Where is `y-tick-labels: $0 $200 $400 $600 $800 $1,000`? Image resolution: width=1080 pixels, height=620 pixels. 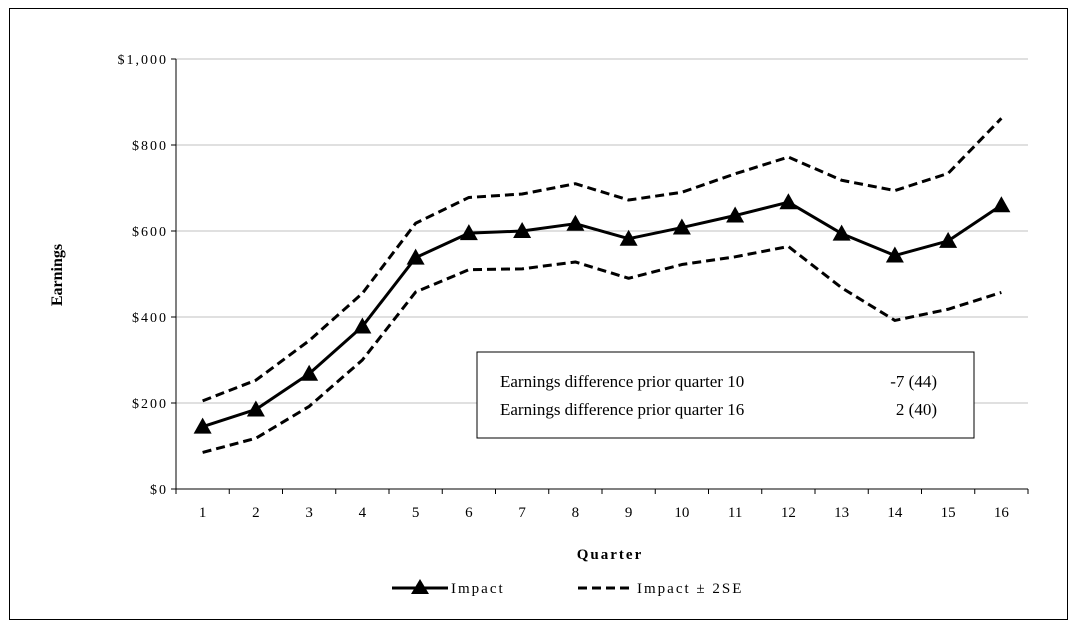 y-tick-labels: $0 $200 $400 $600 $800 $1,000 is located at coordinates (143, 275).